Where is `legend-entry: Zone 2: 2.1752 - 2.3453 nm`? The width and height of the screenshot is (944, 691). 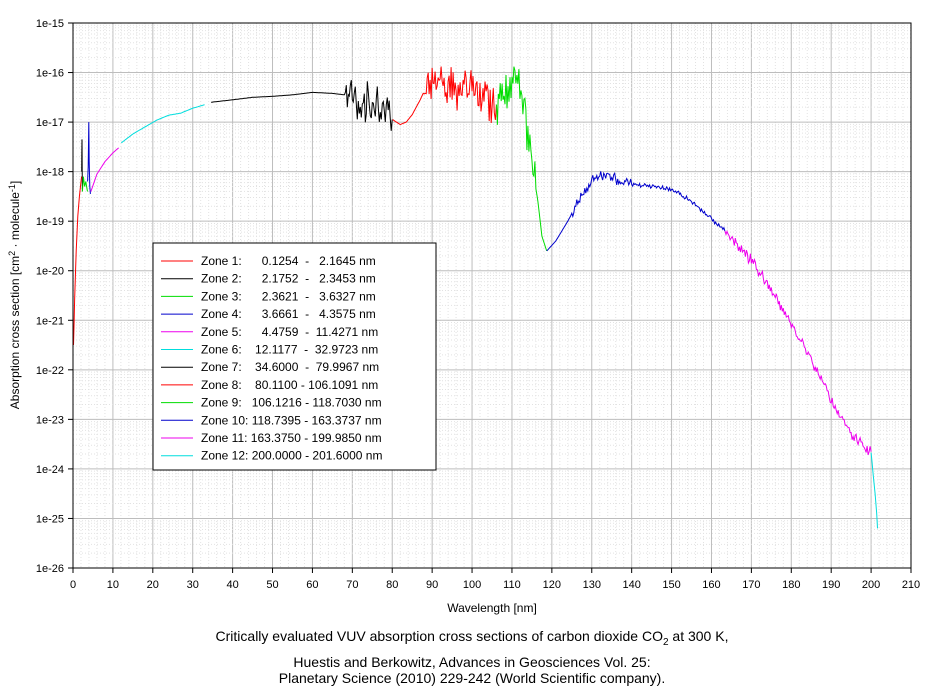
legend-entry: Zone 2: 2.1752 - 2.3453 nm is located at coordinates (288, 279).